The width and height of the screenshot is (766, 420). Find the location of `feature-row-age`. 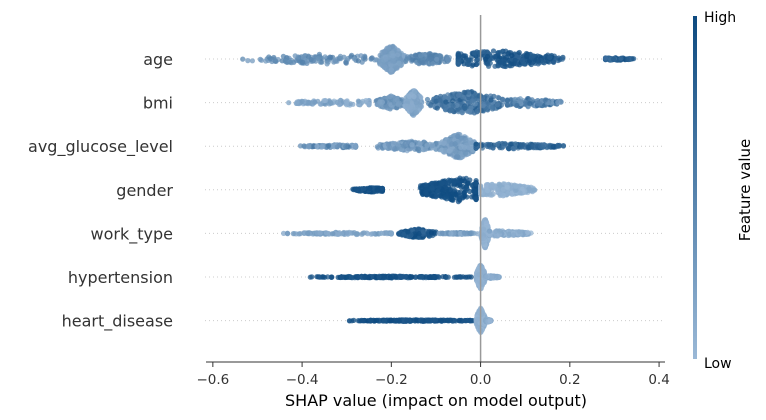

feature-row-age is located at coordinates (438, 59).